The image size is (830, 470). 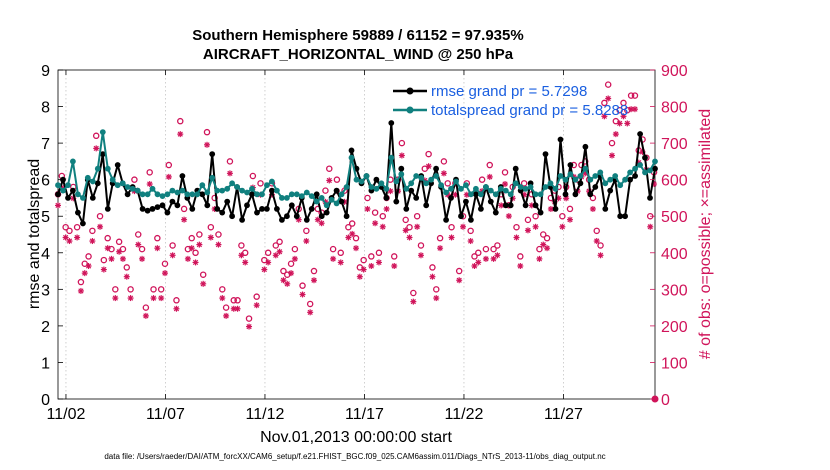 I want to click on y-tick-label-left: 2, so click(x=45, y=327).